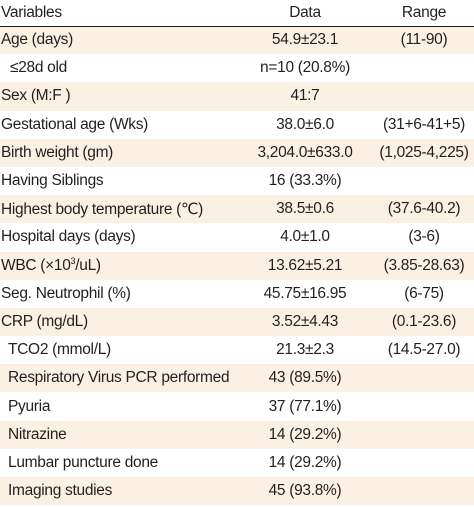  What do you see at coordinates (118, 13) in the screenshot?
I see `header-variables: Variables` at bounding box center [118, 13].